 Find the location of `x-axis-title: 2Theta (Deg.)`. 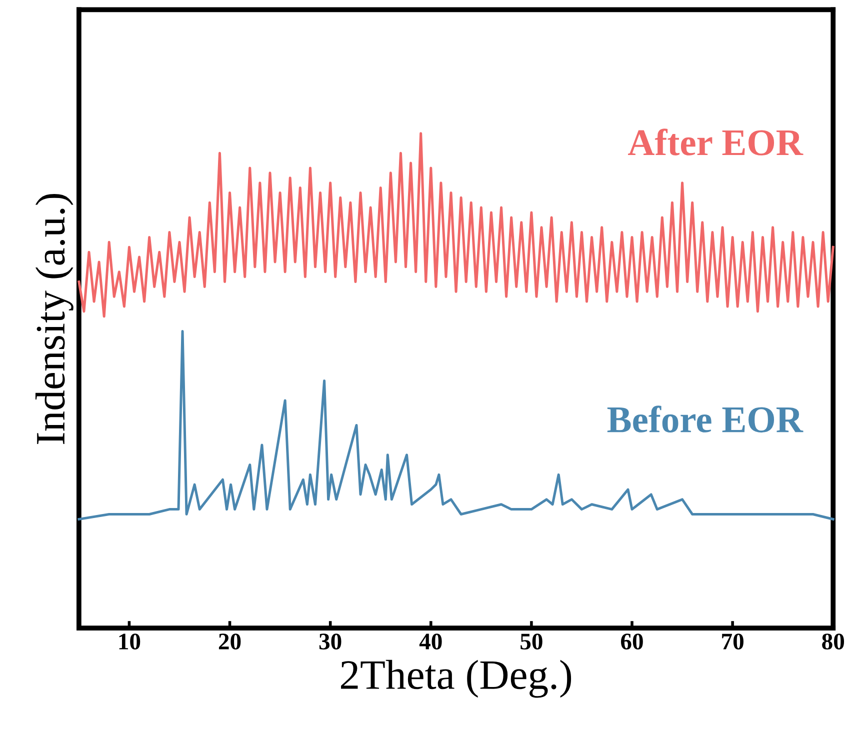

x-axis-title: 2Theta (Deg.) is located at coordinates (456, 679).